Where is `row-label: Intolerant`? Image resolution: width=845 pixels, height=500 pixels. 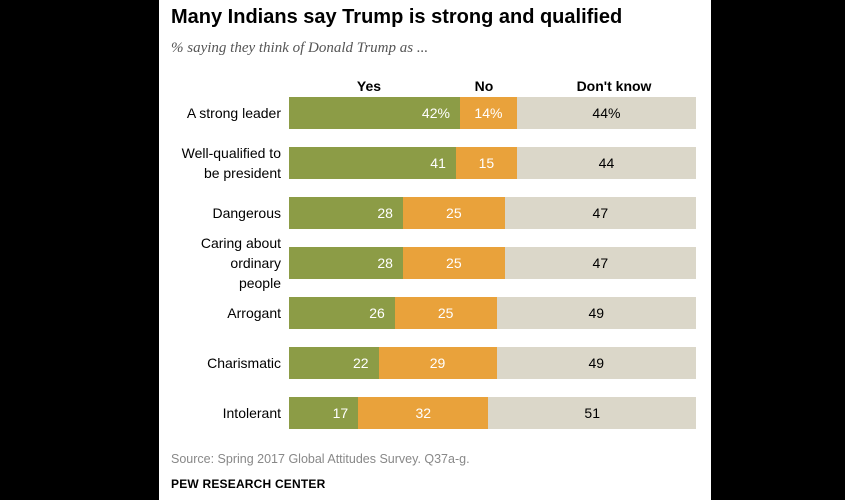
row-label: Intolerant is located at coordinates (251, 413).